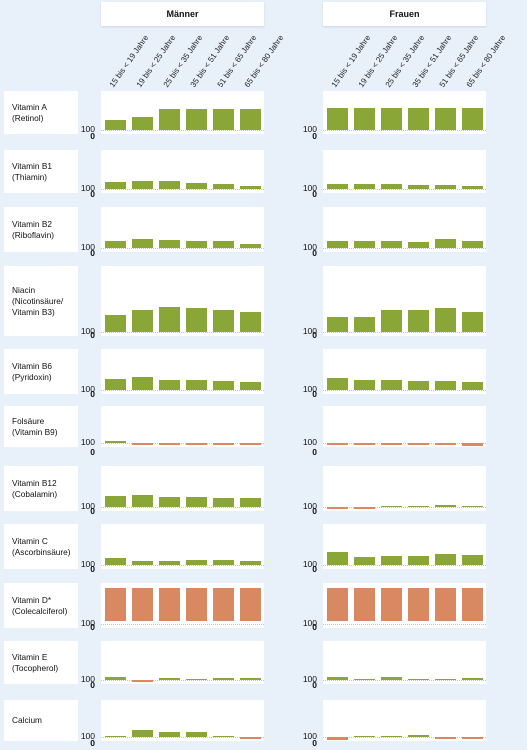 The width and height of the screenshot is (527, 750). What do you see at coordinates (182, 14) in the screenshot?
I see `header-maenner: Männer` at bounding box center [182, 14].